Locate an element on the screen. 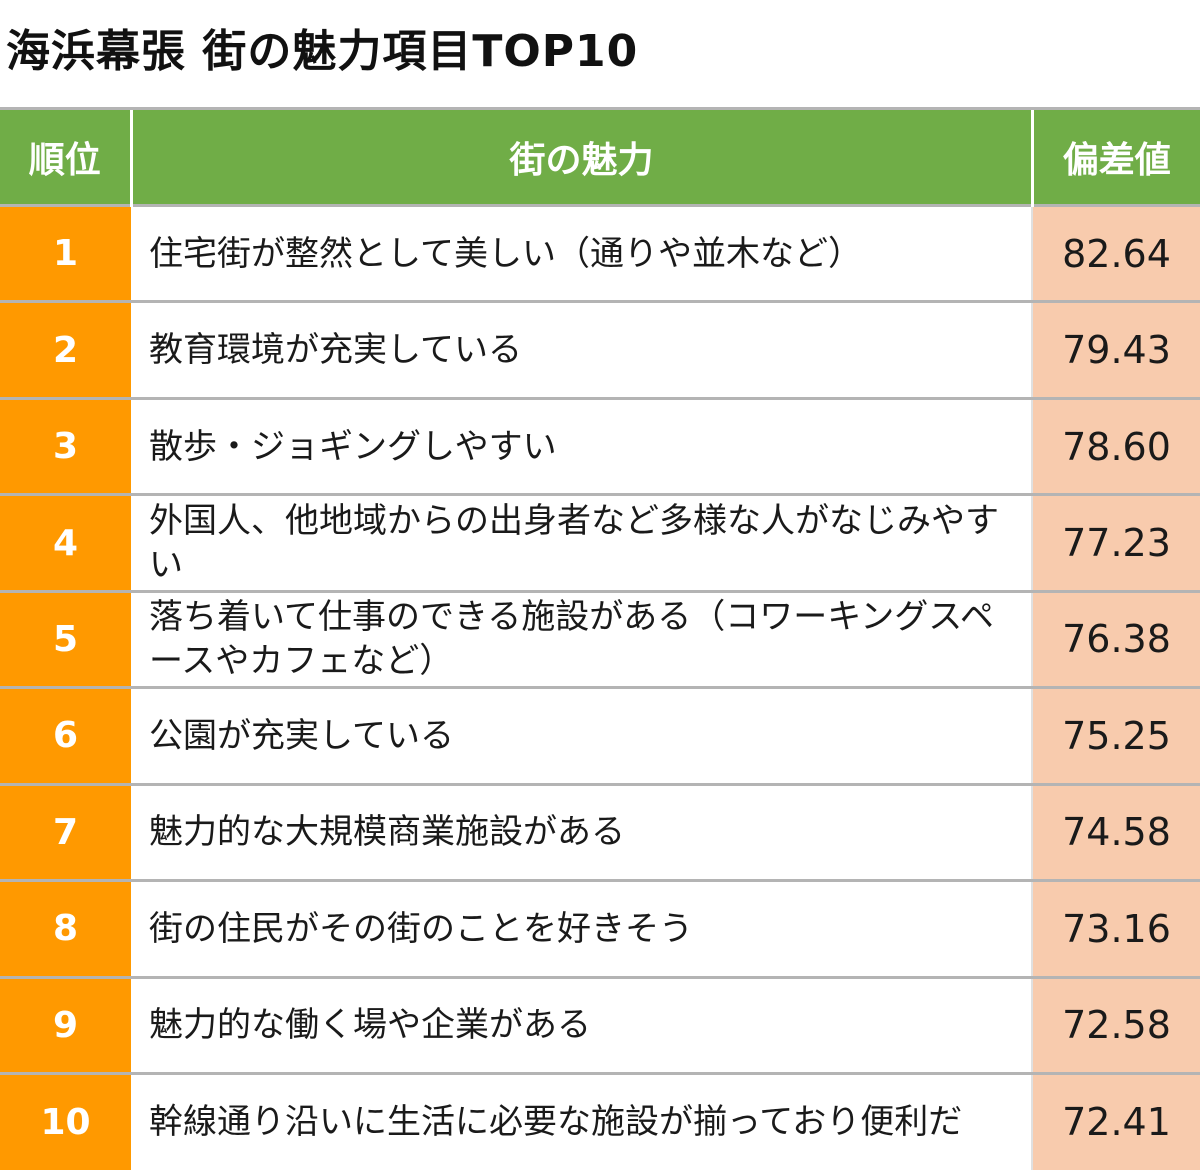  score-cell: 78.60 is located at coordinates (1115, 445).